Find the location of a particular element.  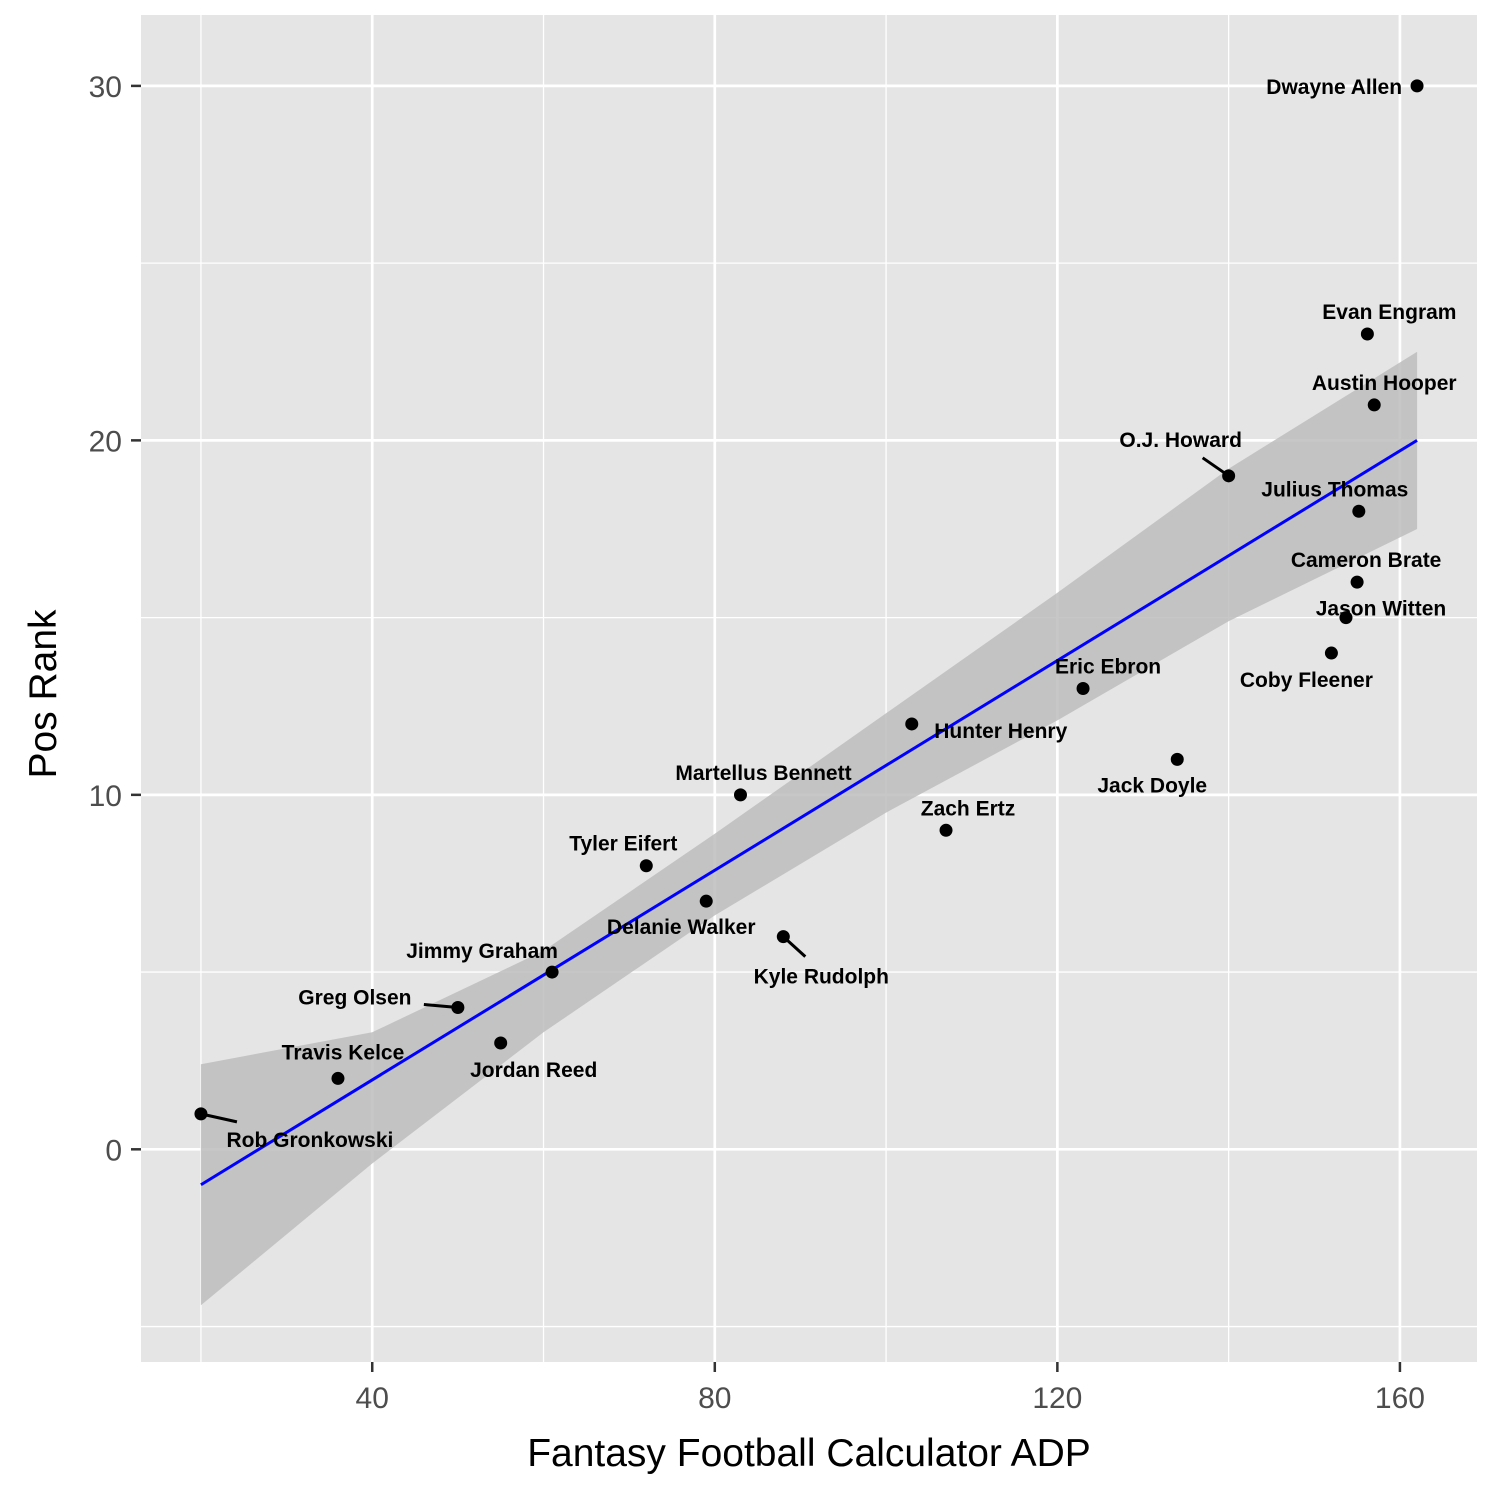

x-axis: 40 80 120 160 is located at coordinates (890, 1388).